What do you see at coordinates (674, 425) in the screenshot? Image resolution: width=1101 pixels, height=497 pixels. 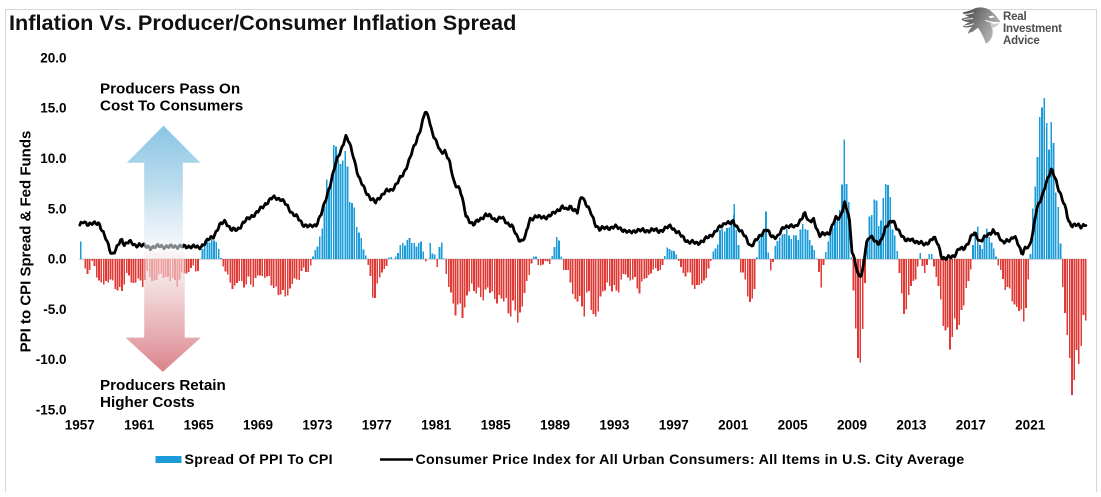 I see `svg-text: 1997` at bounding box center [674, 425].